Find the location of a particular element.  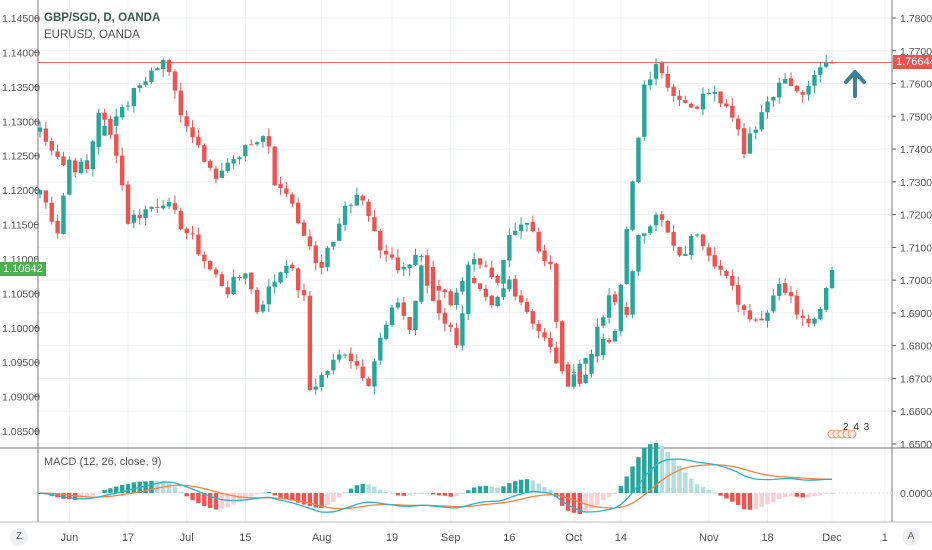

right-y-tick-label: 1.65000 is located at coordinates (916, 445).